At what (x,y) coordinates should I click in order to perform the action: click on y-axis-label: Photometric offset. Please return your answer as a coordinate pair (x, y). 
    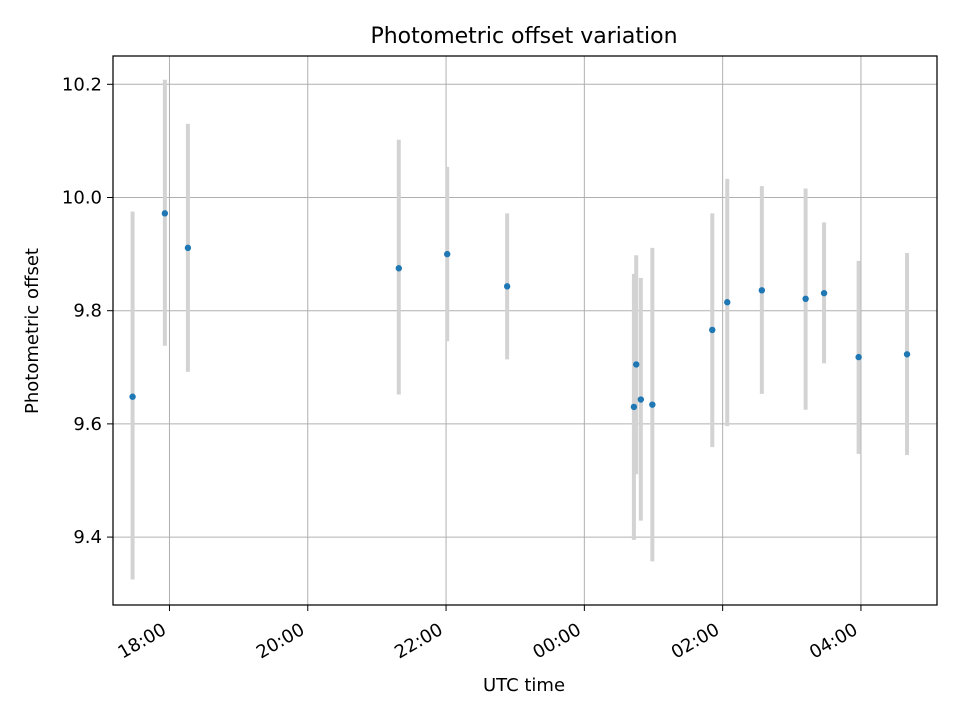
    Looking at the image, I should click on (32, 331).